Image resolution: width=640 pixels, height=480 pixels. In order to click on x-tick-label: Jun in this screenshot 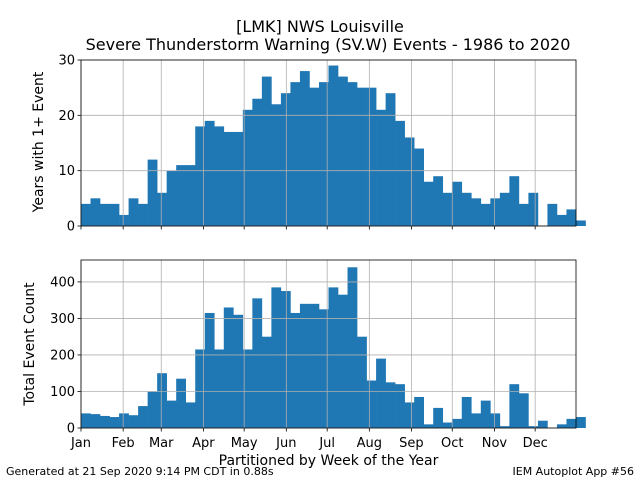, I will do `click(285, 443)`.